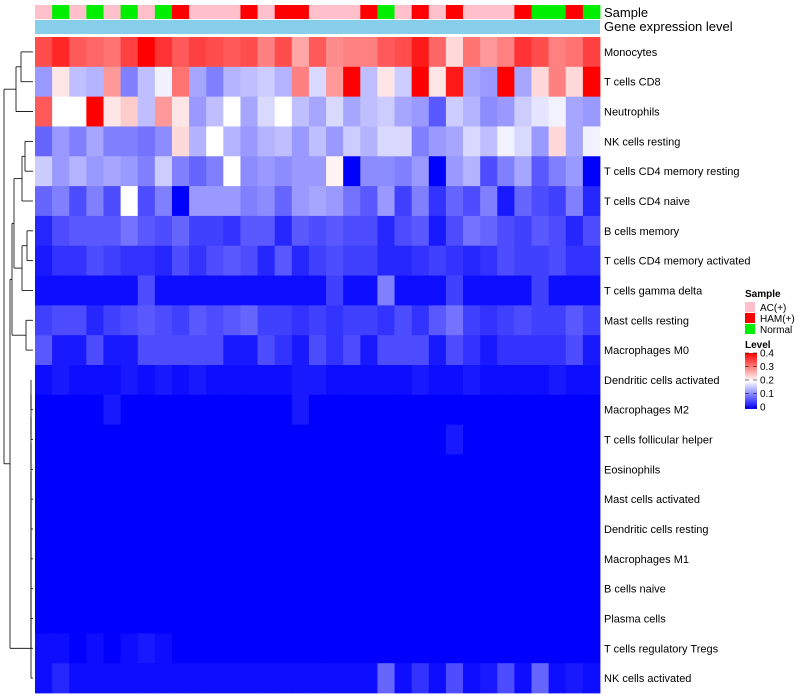 Image resolution: width=800 pixels, height=700 pixels. I want to click on row-dendrogram, so click(18, 365).